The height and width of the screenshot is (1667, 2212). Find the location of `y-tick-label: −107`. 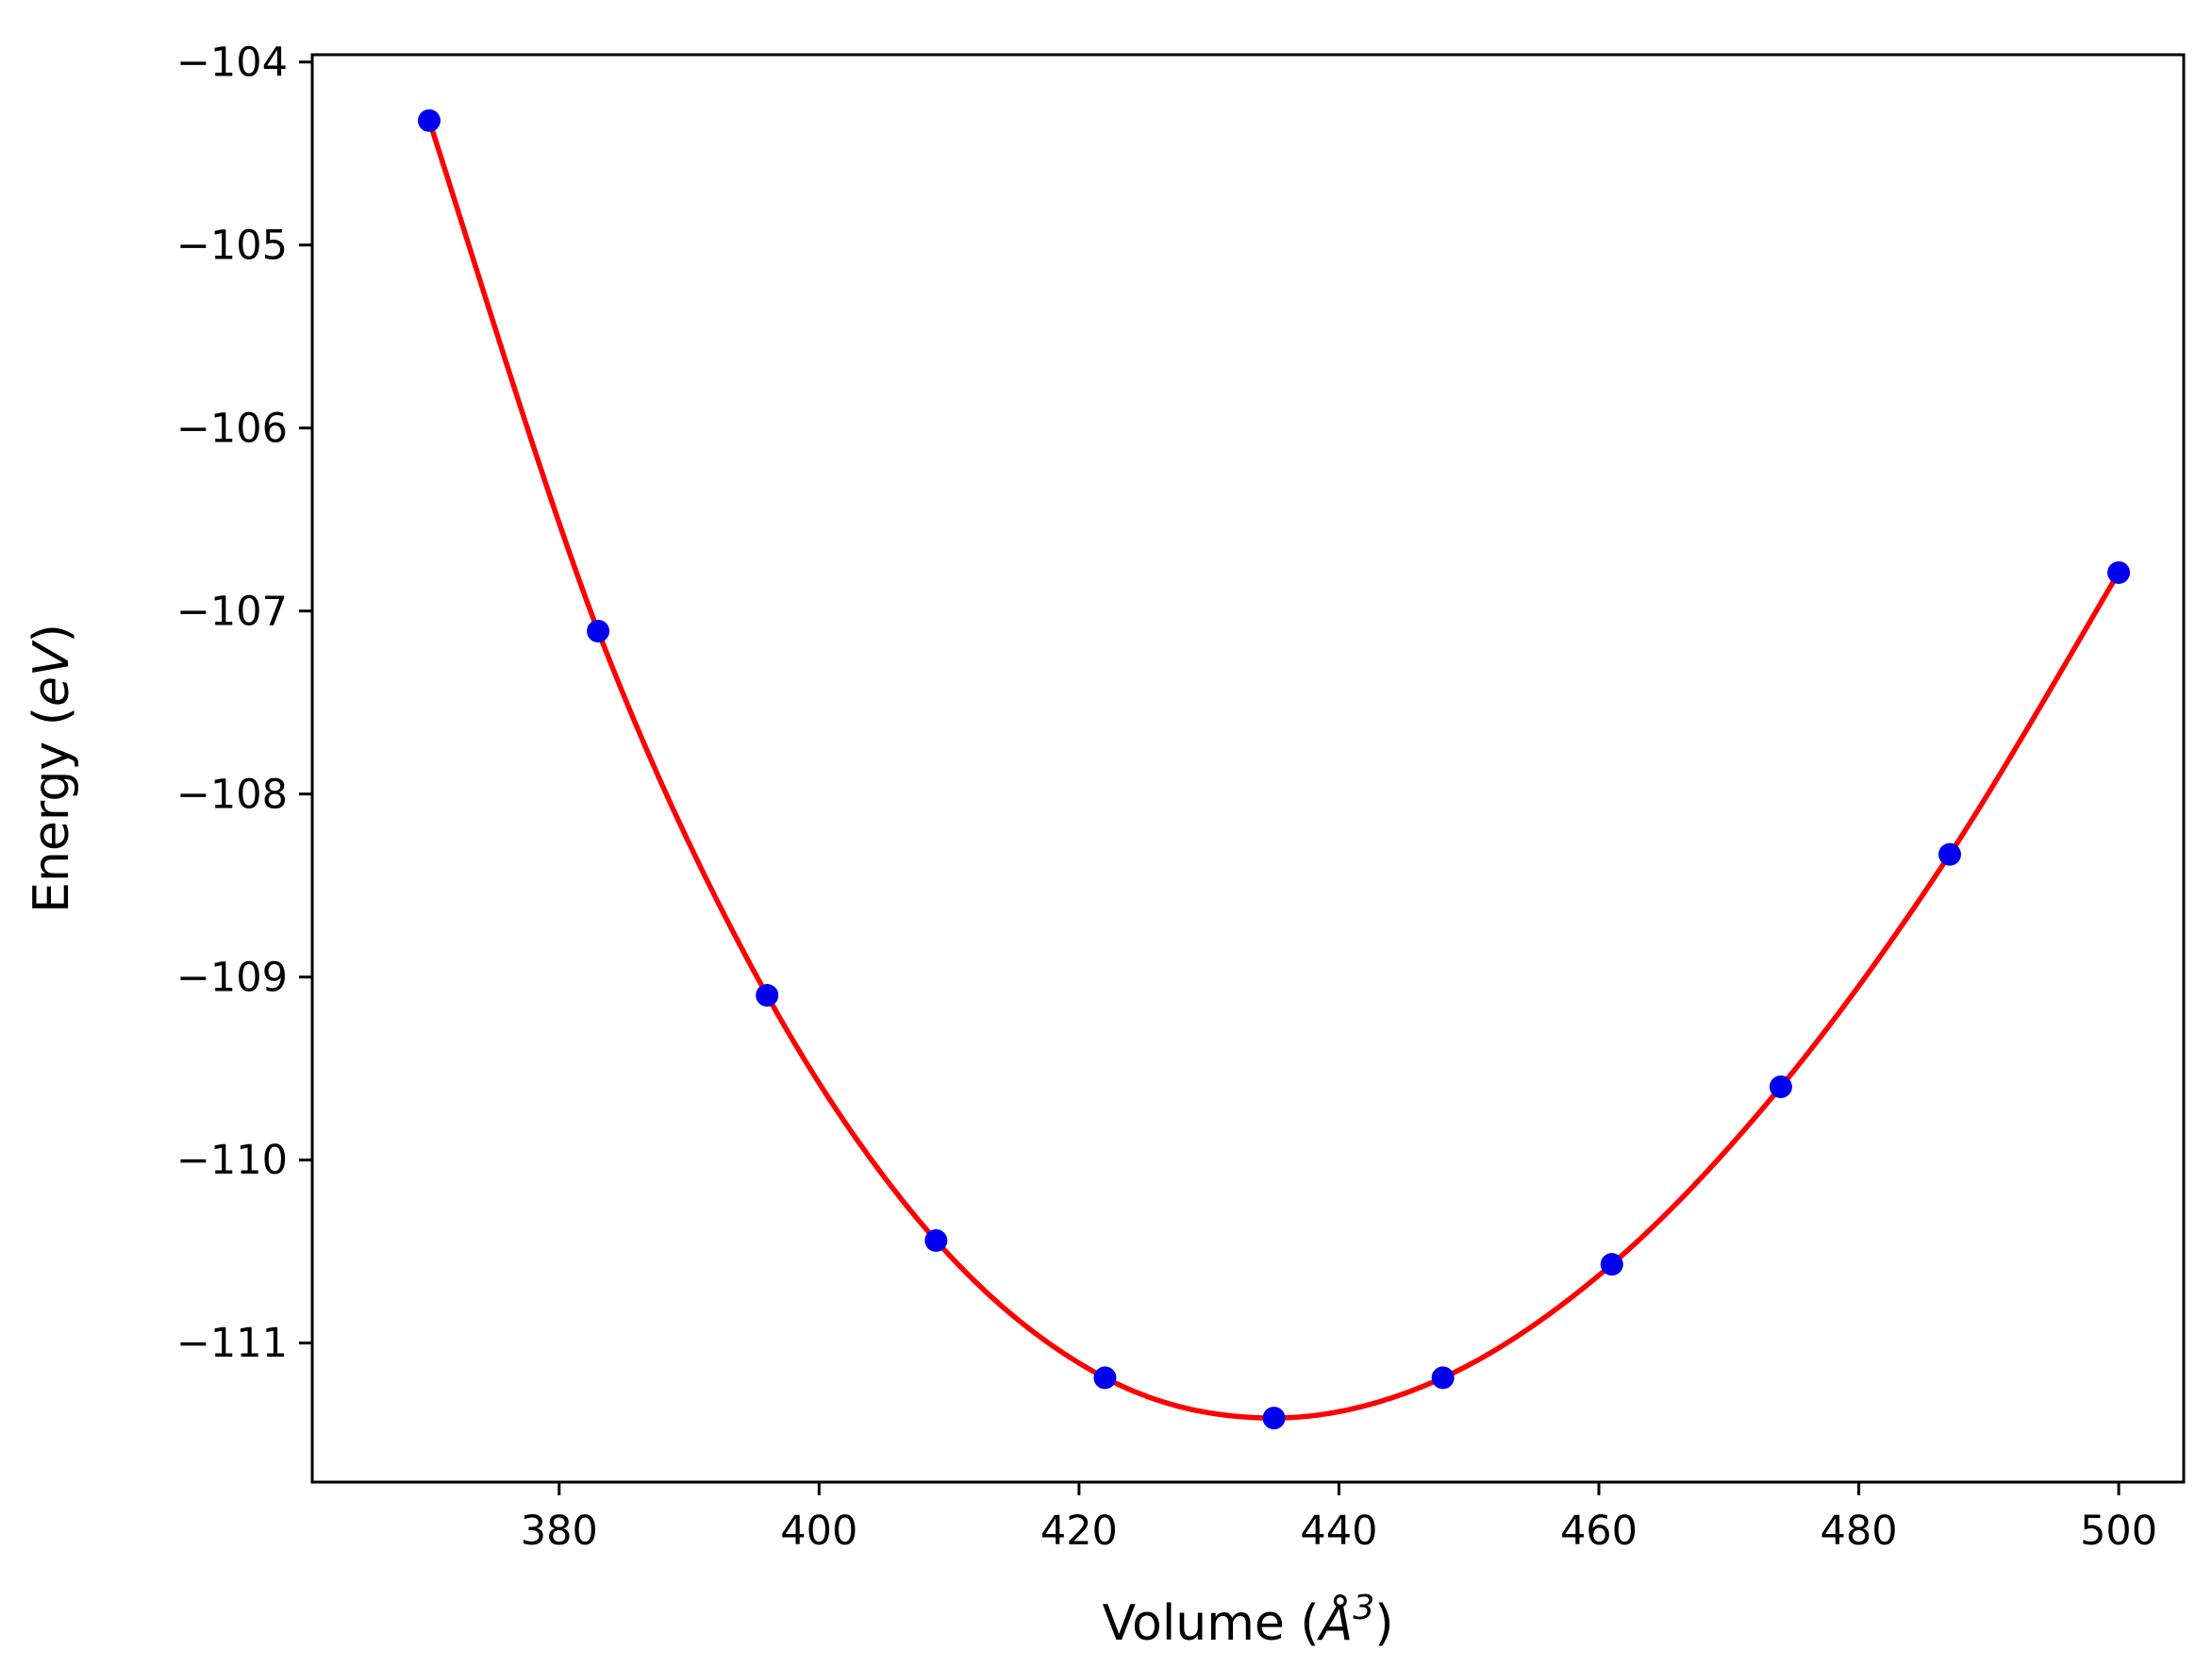

y-tick-label: −107 is located at coordinates (232, 611).